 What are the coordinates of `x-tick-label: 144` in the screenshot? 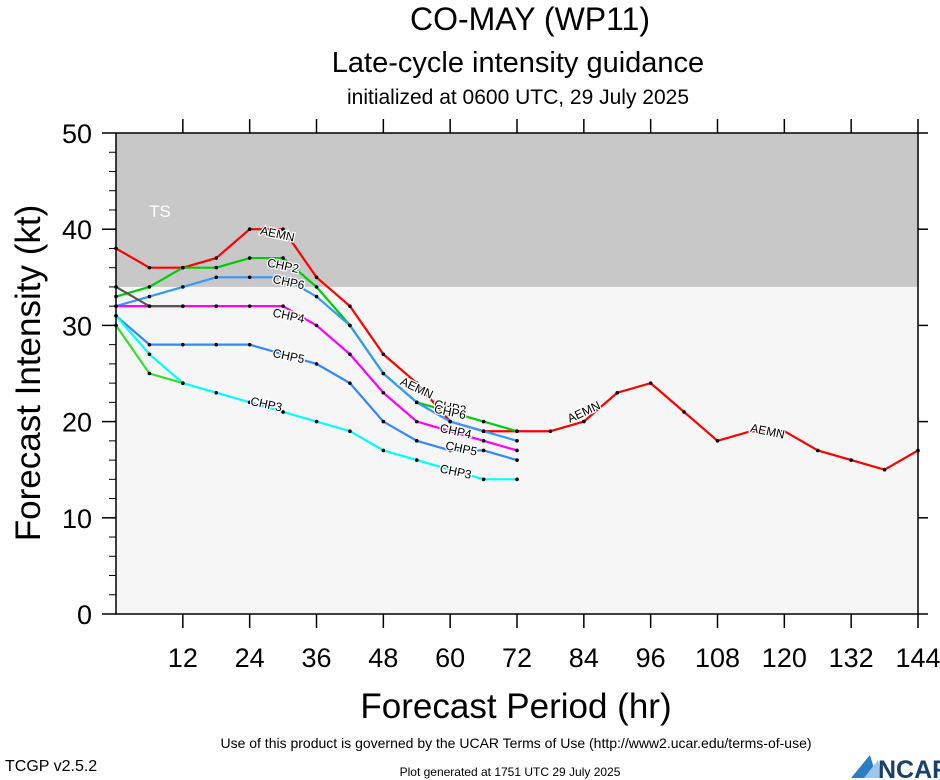 It's located at (917, 658).